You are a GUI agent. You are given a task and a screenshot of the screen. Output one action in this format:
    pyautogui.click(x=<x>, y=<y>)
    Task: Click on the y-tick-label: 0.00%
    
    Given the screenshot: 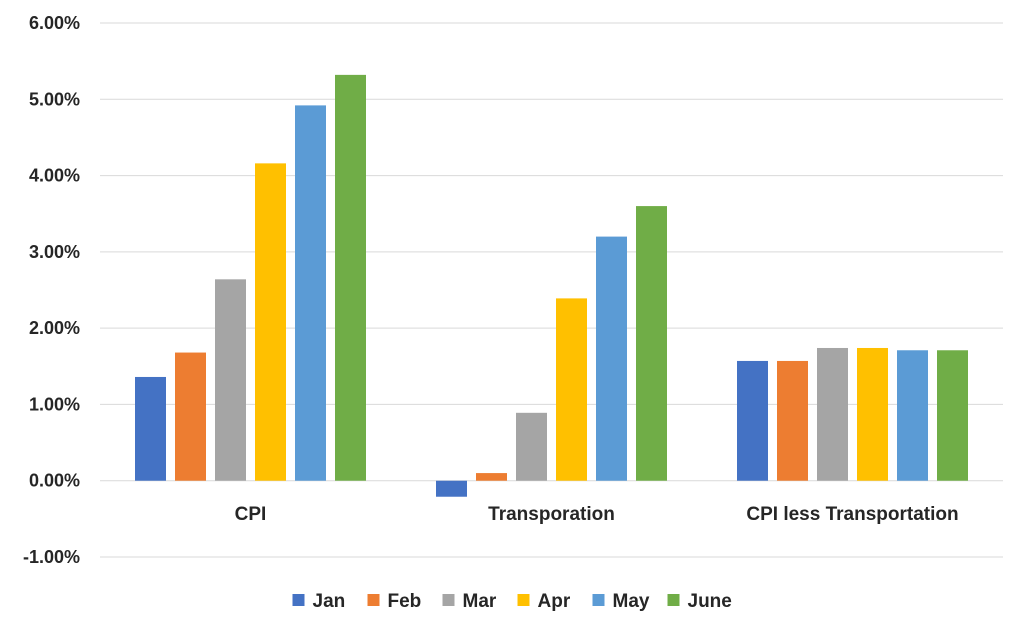 What is the action you would take?
    pyautogui.click(x=54, y=481)
    